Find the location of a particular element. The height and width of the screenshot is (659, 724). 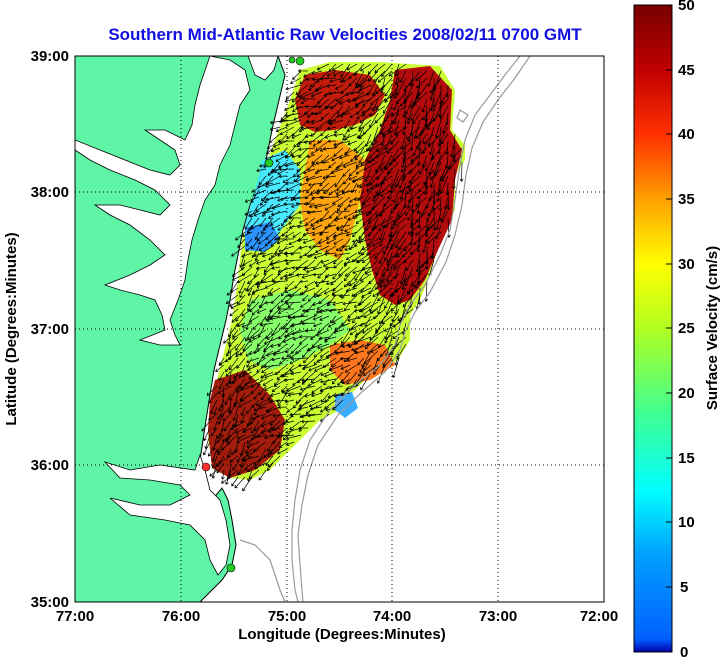

colorbar-tick-label: 0 is located at coordinates (684, 651).